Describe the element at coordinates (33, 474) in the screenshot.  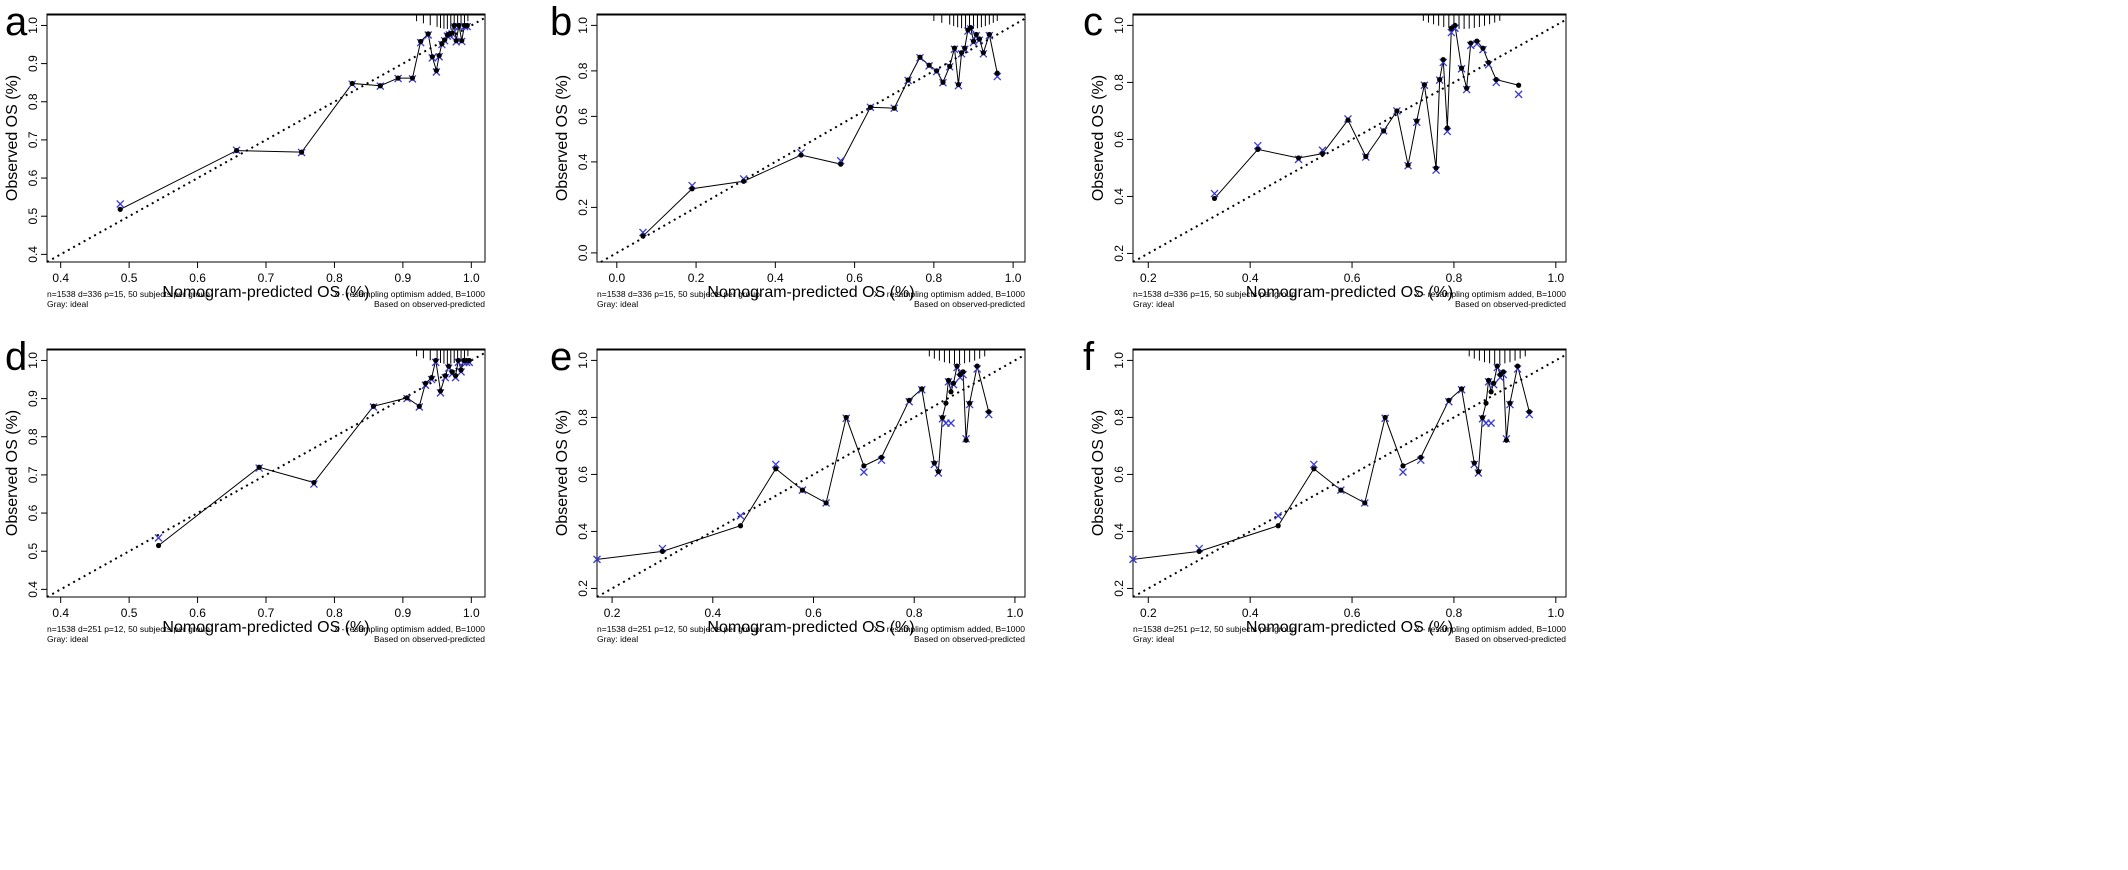
I see `y-tick-label: 0.7` at that location.